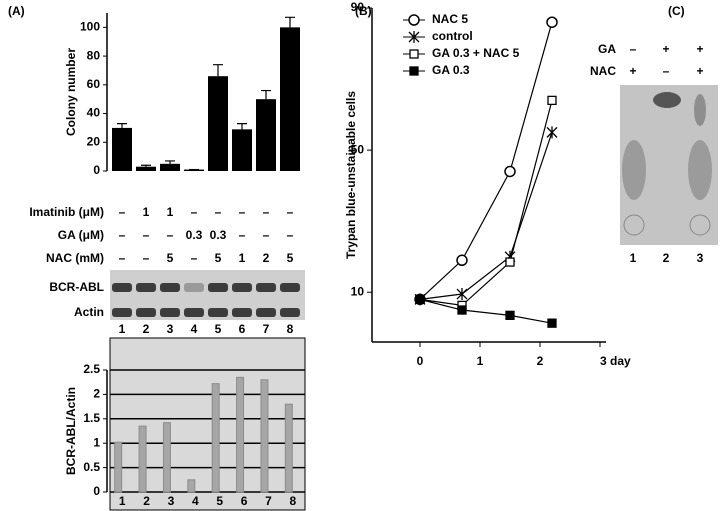  I want to click on legend-label: GA 0.3, so click(451, 70).